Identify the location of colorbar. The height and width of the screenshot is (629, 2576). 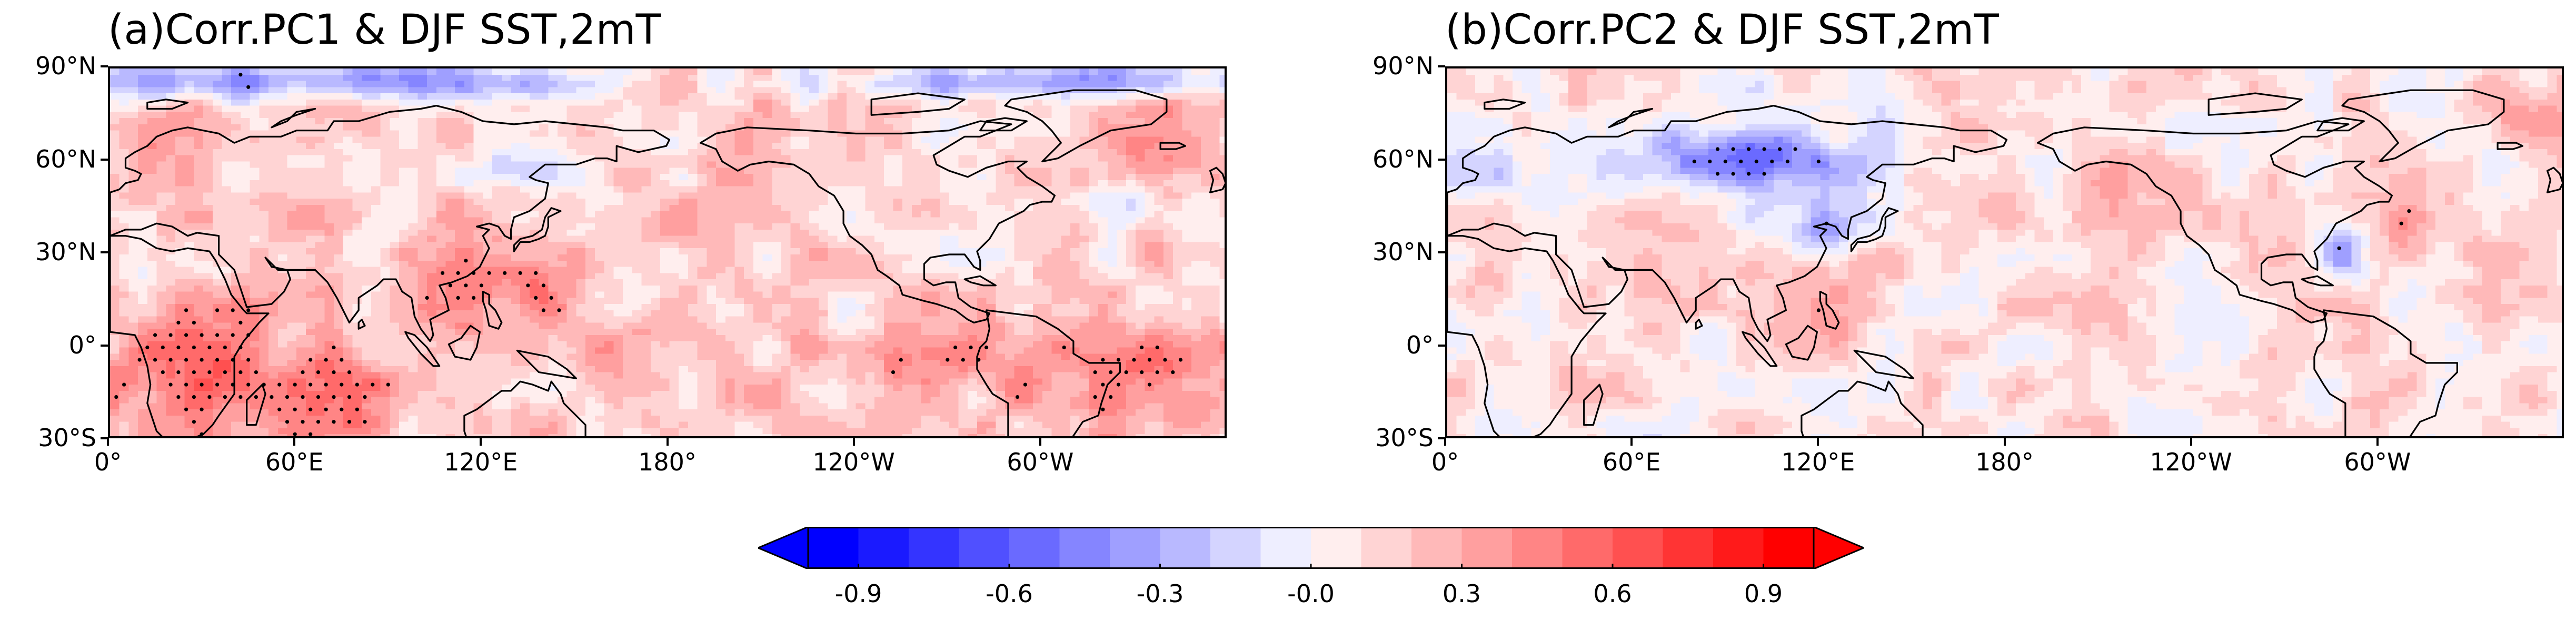
(1311, 548).